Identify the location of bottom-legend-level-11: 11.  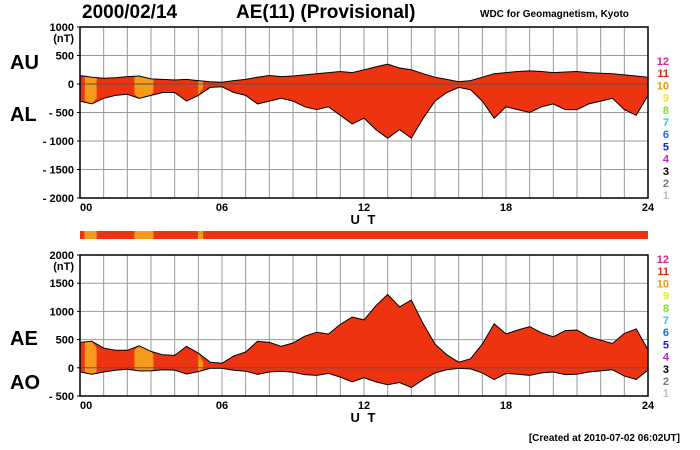
(663, 272).